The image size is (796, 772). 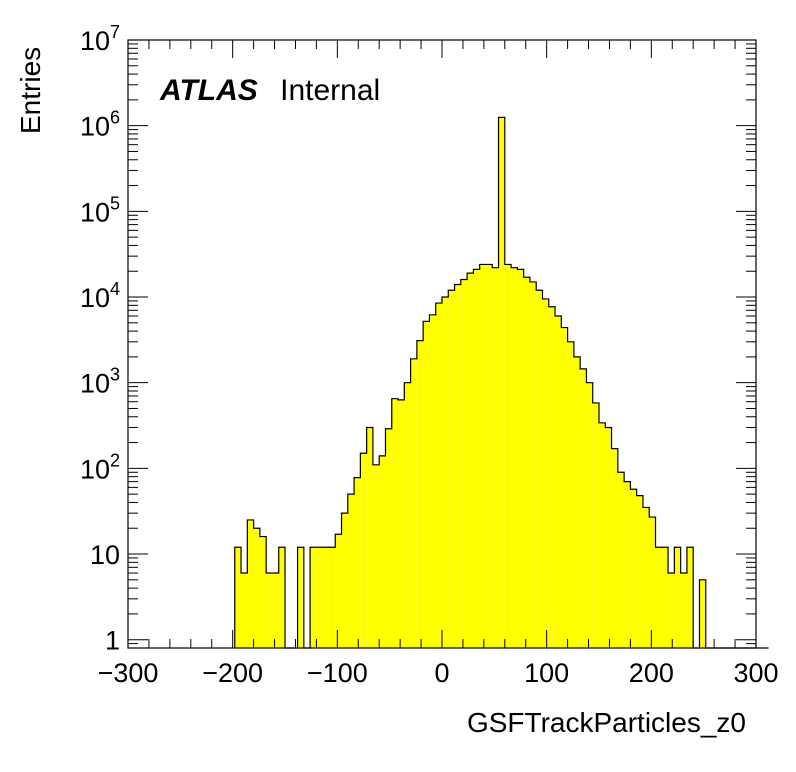 I want to click on y-tick-label: 10⁴, so click(x=100, y=296).